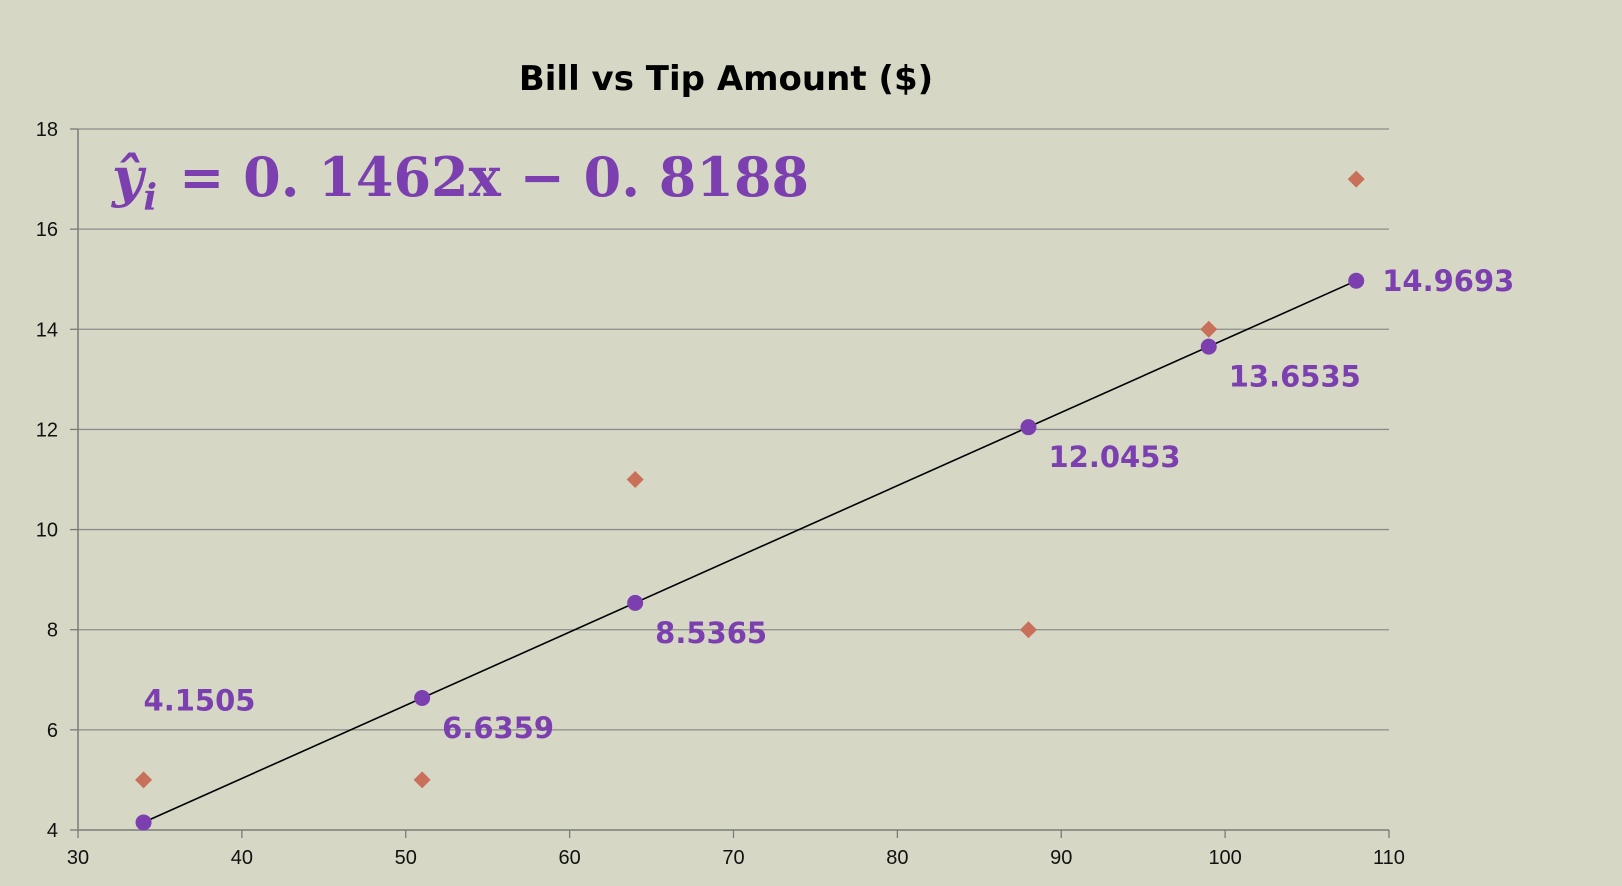 The height and width of the screenshot is (886, 1622). I want to click on y-tick-label: 8, so click(52, 631).